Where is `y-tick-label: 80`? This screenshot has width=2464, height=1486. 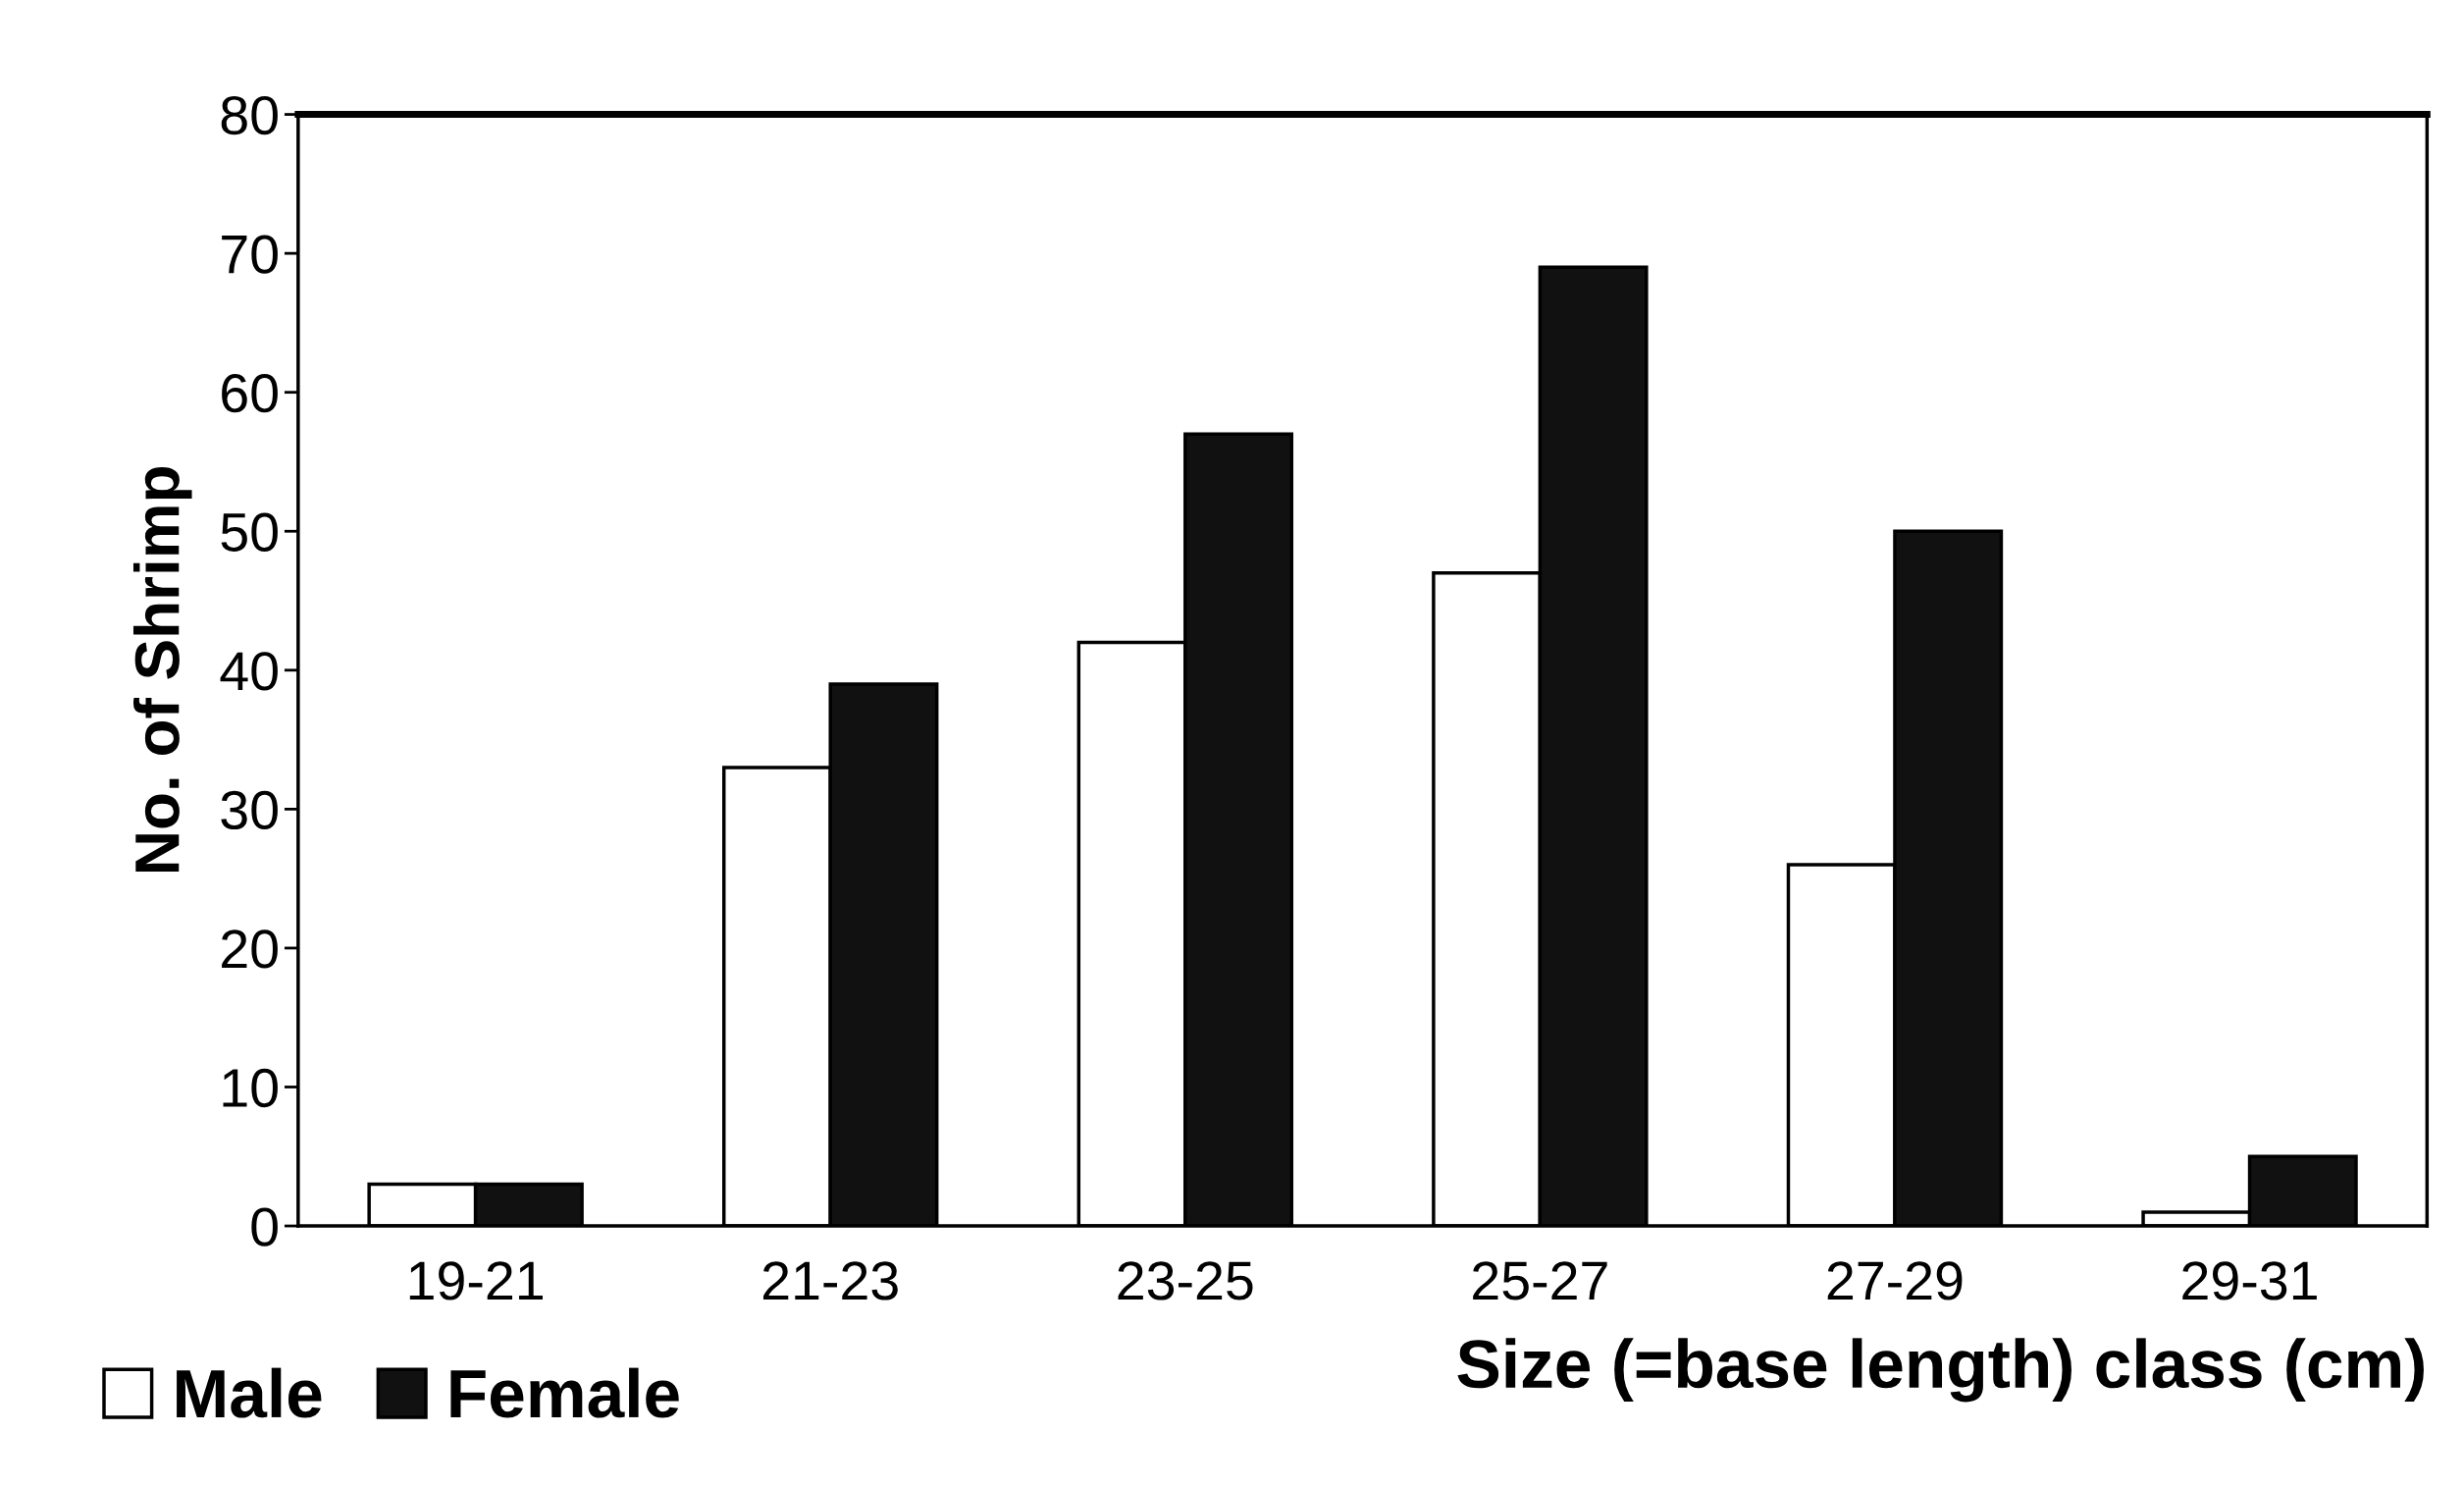
y-tick-label: 80 is located at coordinates (249, 115).